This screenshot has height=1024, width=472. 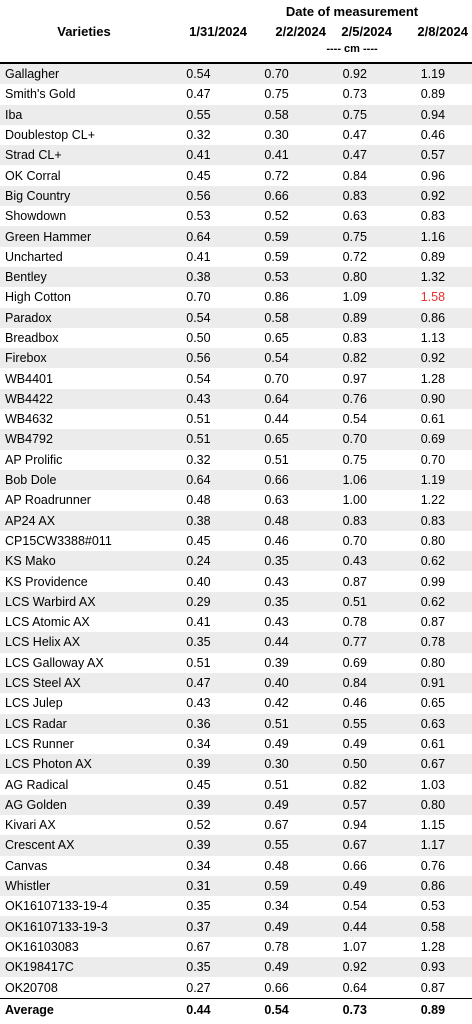 What do you see at coordinates (276, 642) in the screenshot?
I see `measurement-cell: 0.44` at bounding box center [276, 642].